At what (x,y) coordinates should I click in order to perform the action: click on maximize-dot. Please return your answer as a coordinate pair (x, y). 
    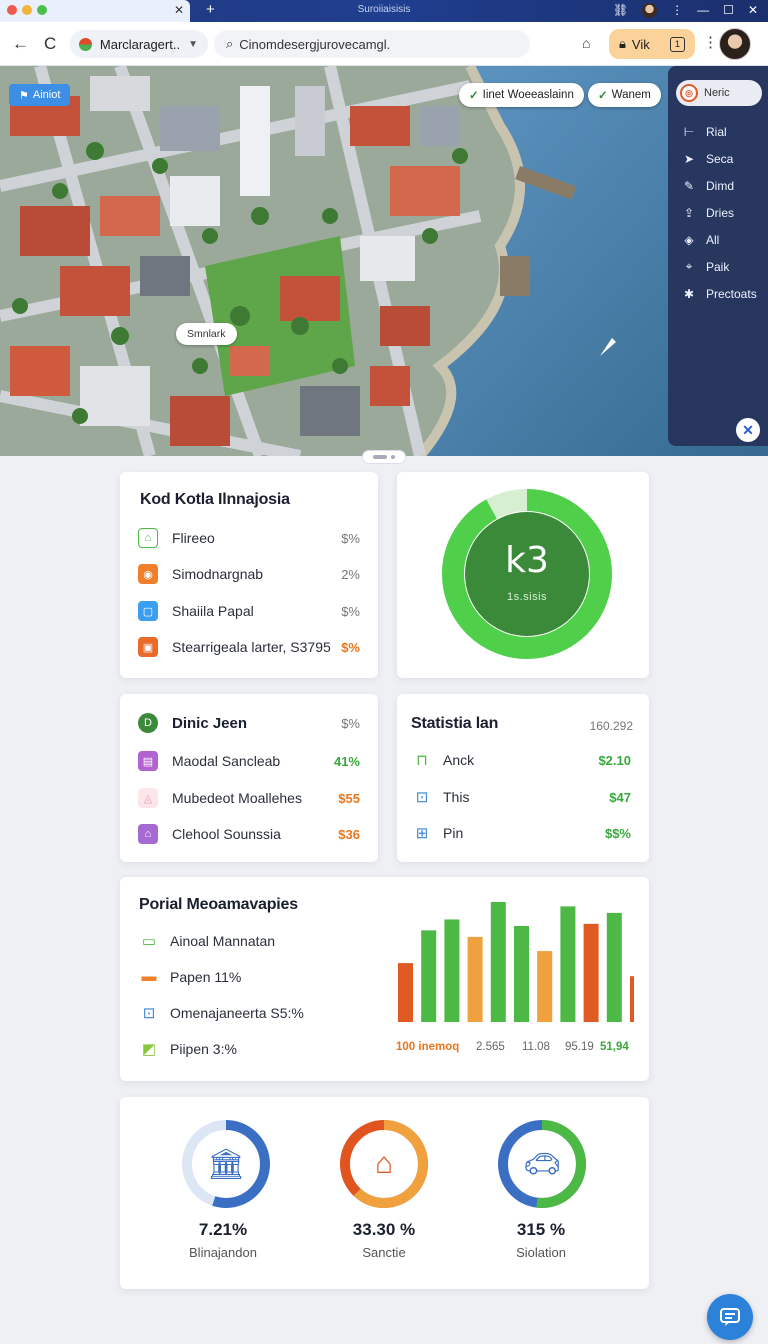
    Looking at the image, I should click on (42, 10).